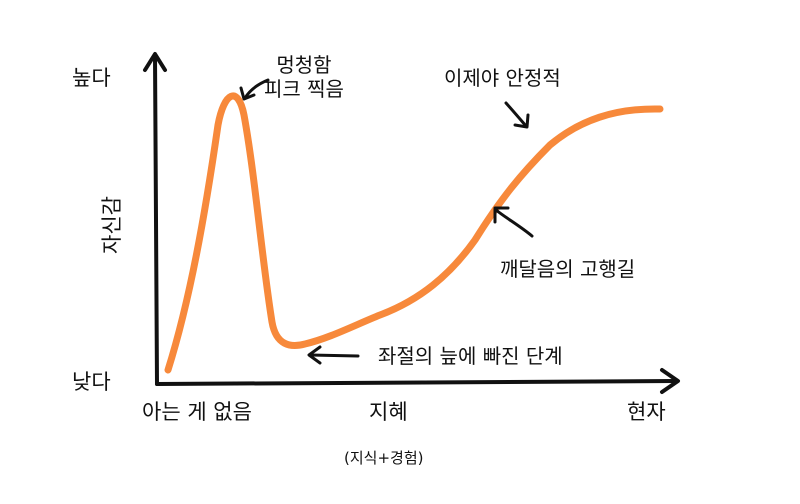  Describe the element at coordinates (568, 269) in the screenshot. I see `slope-annotation: 깨달음의 고행길` at that location.